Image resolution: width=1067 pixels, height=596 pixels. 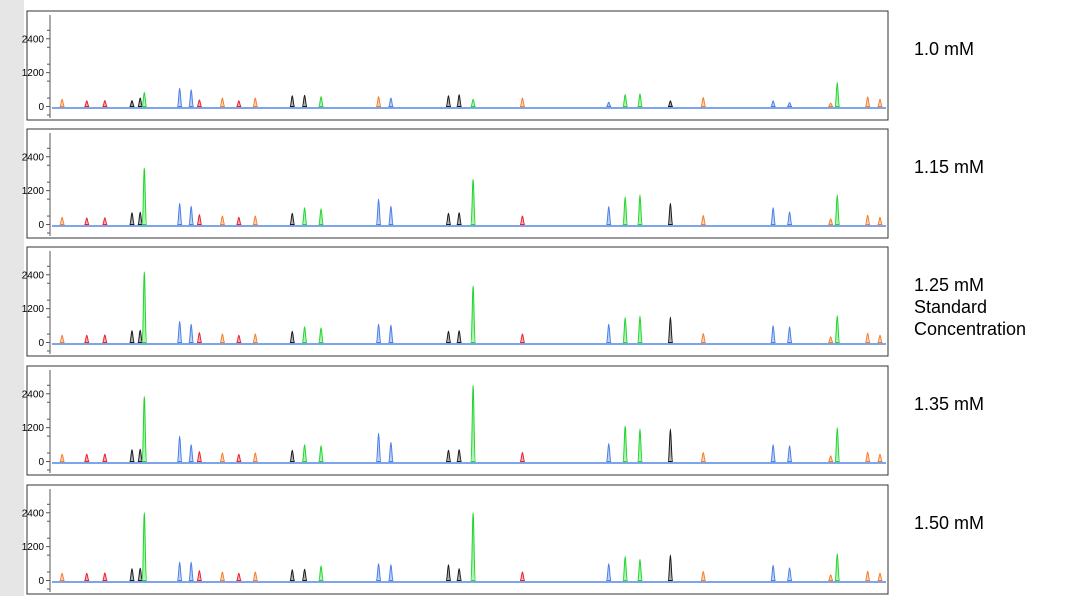 What do you see at coordinates (949, 285) in the screenshot?
I see `concentration-label: 1.25 mM` at bounding box center [949, 285].